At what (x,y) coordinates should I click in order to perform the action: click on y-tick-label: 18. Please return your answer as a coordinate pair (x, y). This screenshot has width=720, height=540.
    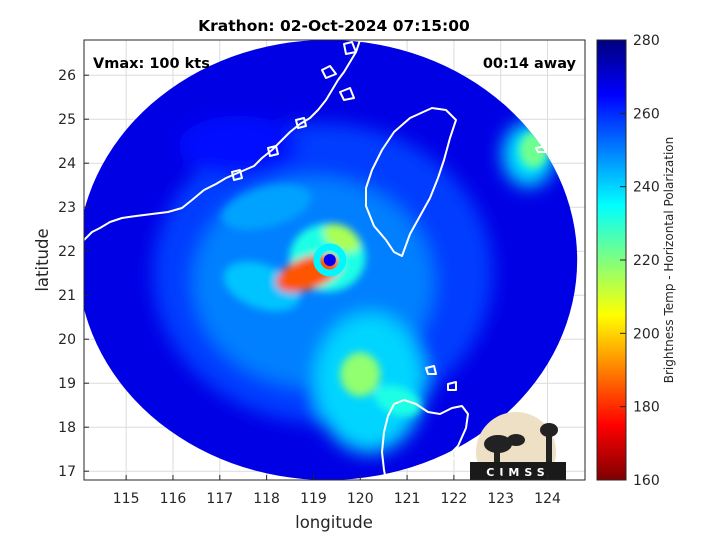
    Looking at the image, I should click on (67, 428).